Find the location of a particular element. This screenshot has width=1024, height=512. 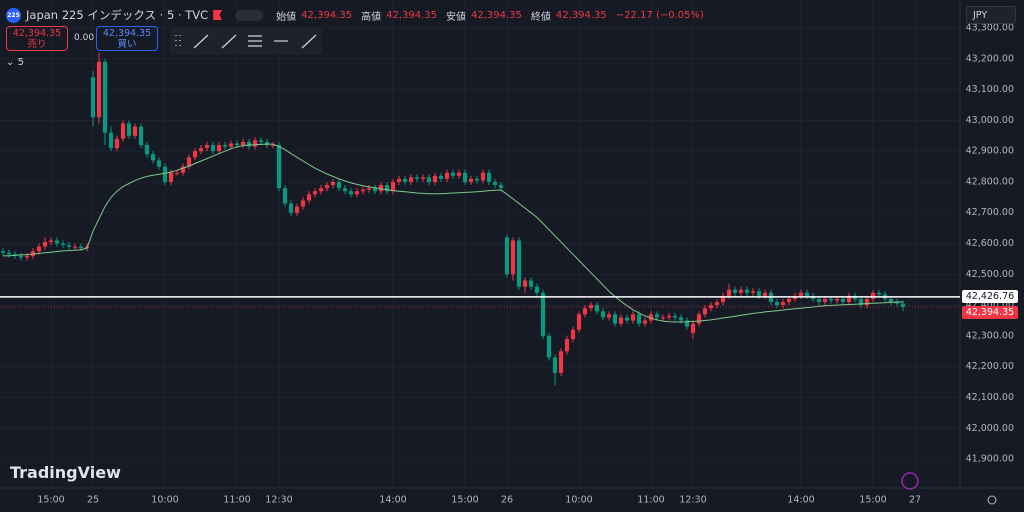

y-tick-label: 43,000.00 is located at coordinates (990, 120).